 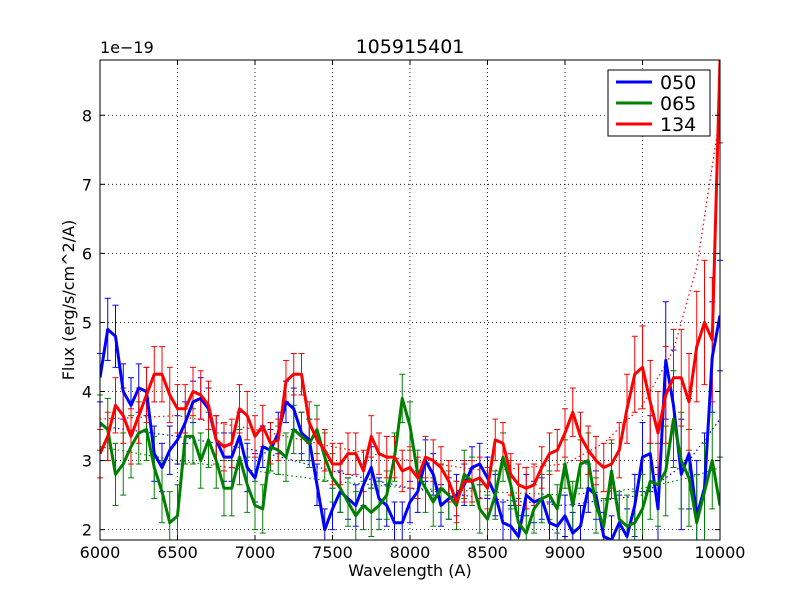 I want to click on legend-label-065: 065, so click(x=678, y=104).